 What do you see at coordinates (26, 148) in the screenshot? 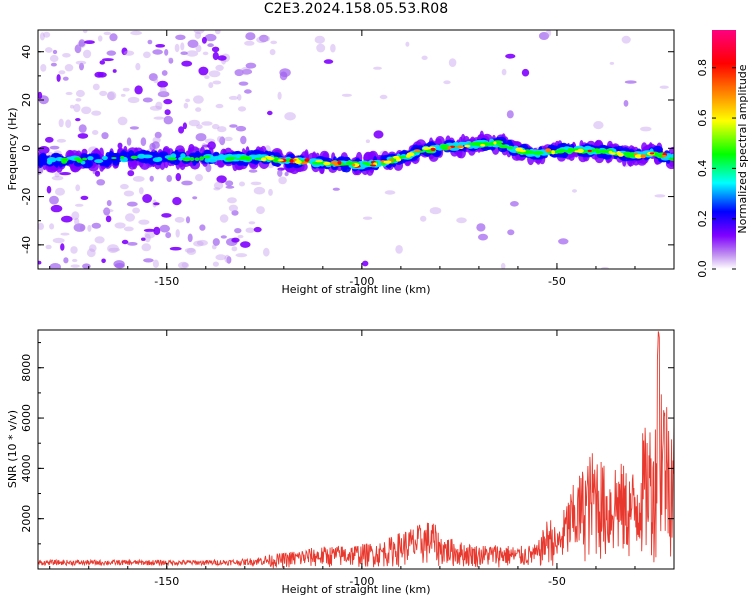
I see `y-tick-label: 0` at bounding box center [26, 148].